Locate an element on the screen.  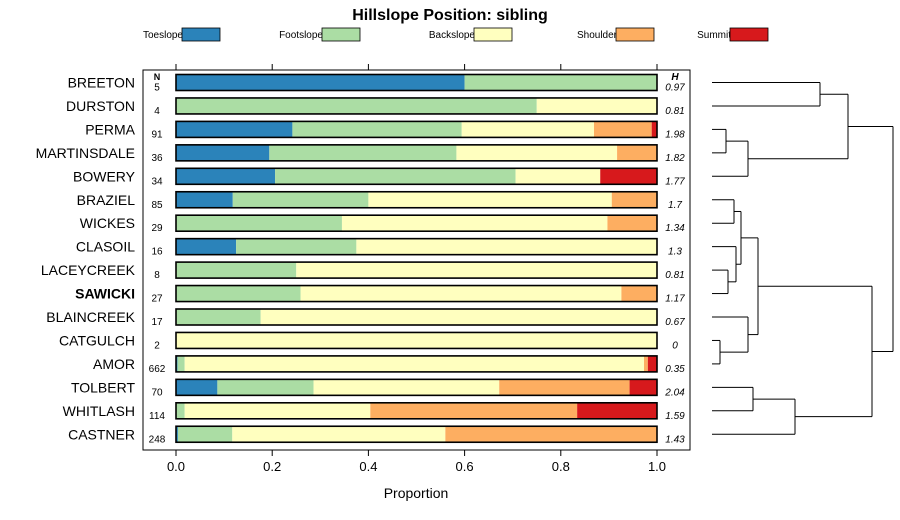
h-value: 1.3 is located at coordinates (675, 252).